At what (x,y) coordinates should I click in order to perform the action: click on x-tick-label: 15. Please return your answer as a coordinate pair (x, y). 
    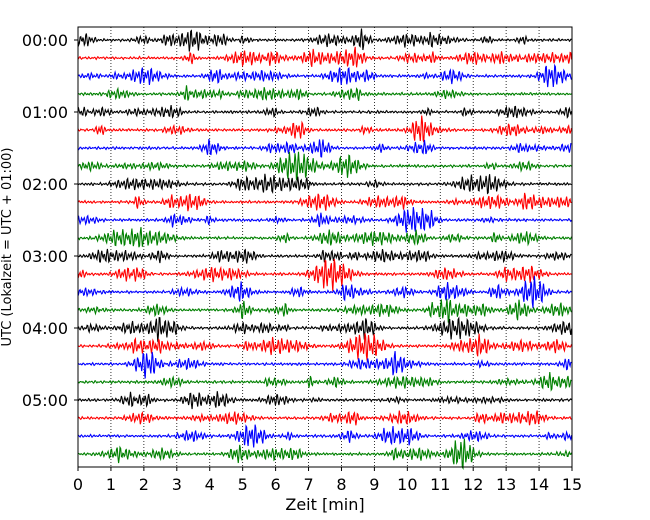
    Looking at the image, I should click on (572, 484).